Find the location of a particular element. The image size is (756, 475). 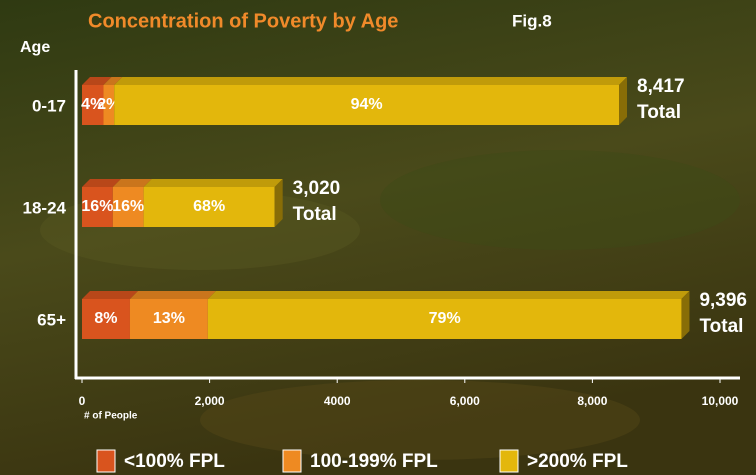

total-value: 8,417 is located at coordinates (661, 86).